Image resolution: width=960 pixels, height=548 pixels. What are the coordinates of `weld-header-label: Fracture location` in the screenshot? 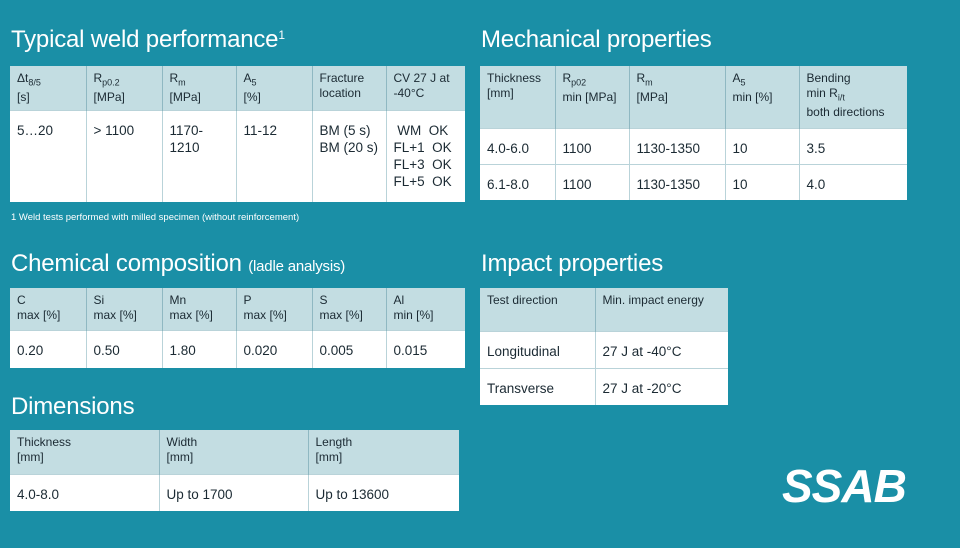 It's located at (342, 85).